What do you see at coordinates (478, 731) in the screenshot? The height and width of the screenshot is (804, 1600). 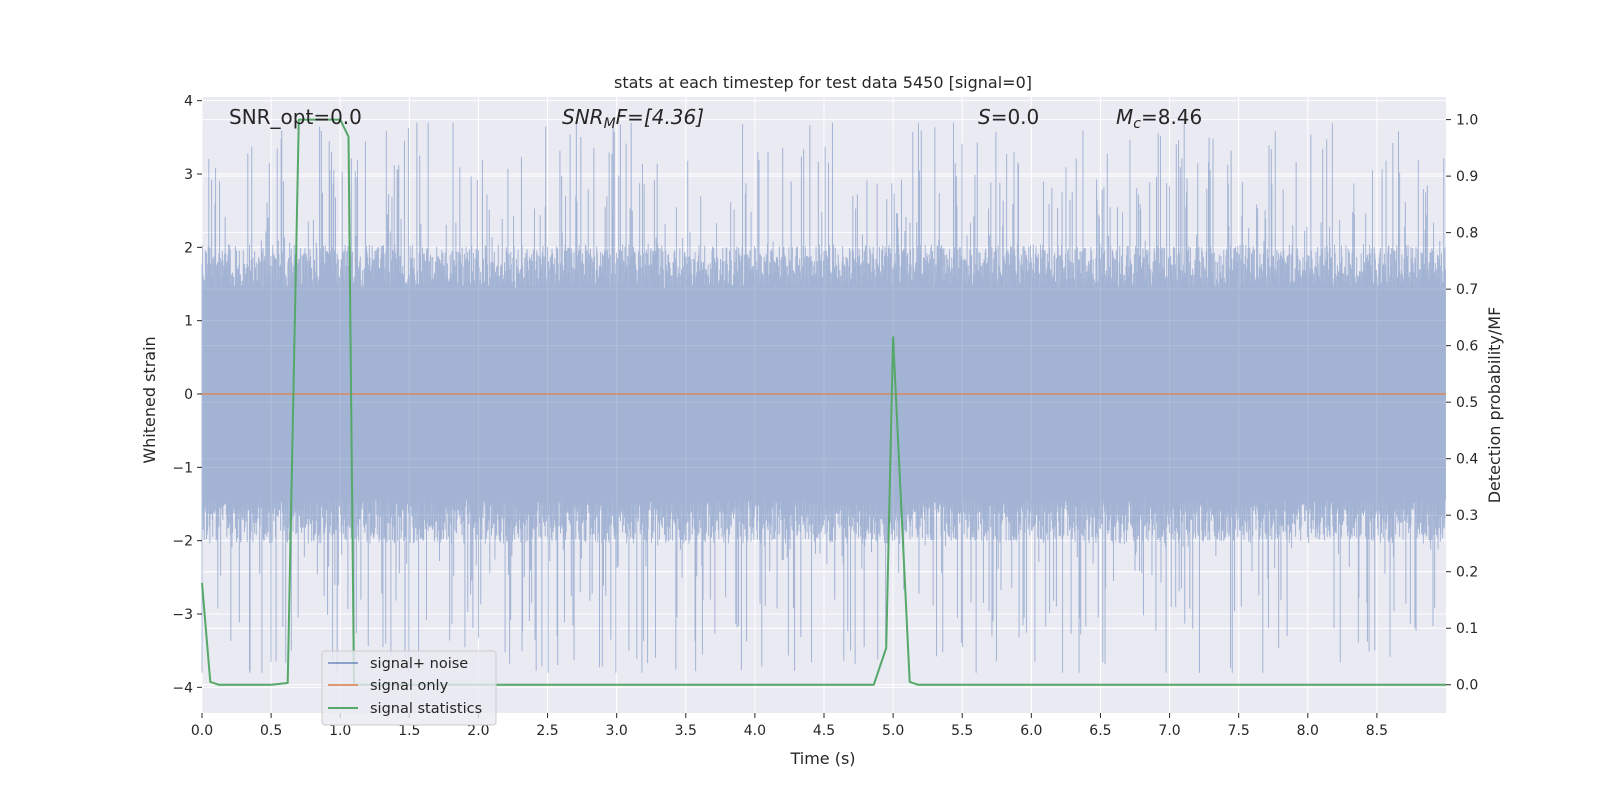 I see `x-tick-label: 2.0` at bounding box center [478, 731].